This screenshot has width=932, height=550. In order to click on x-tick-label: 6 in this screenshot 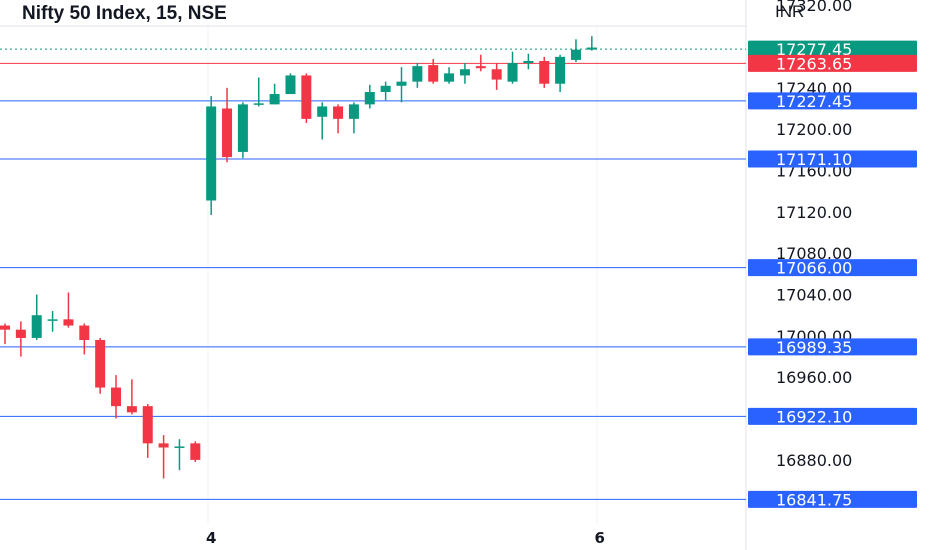, I will do `click(600, 538)`.